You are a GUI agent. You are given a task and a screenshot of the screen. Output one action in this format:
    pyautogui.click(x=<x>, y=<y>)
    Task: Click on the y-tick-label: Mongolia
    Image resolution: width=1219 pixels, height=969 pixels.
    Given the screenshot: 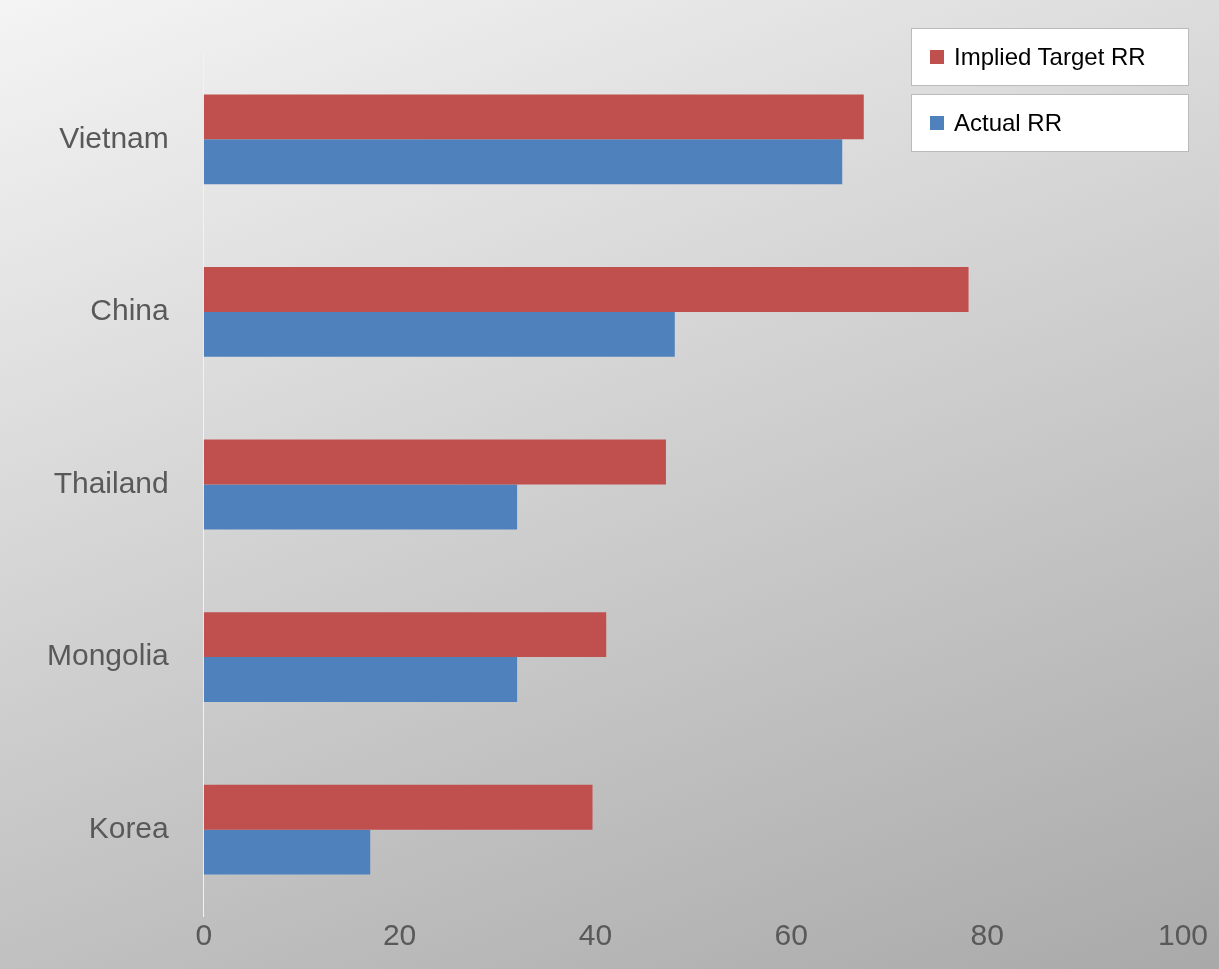 What is the action you would take?
    pyautogui.click(x=108, y=655)
    